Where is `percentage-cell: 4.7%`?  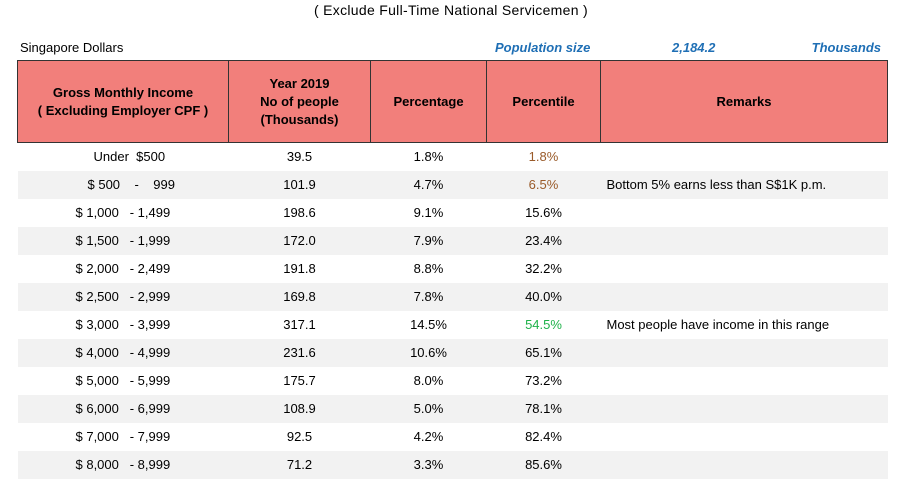 percentage-cell: 4.7% is located at coordinates (428, 184).